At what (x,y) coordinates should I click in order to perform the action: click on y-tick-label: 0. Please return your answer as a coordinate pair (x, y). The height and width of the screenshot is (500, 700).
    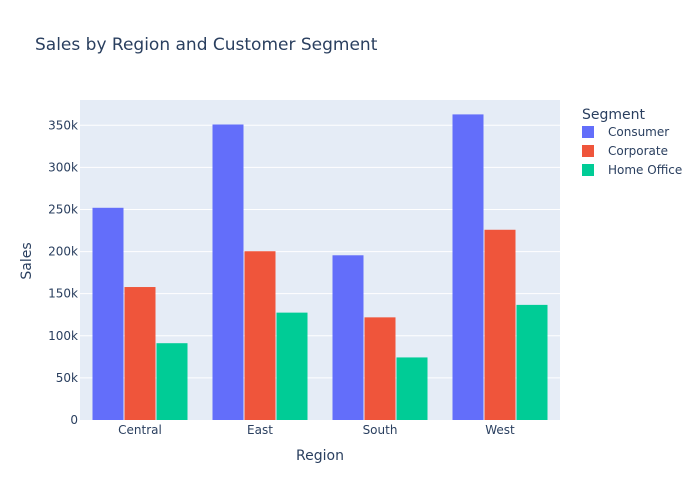
    Looking at the image, I should click on (74, 420).